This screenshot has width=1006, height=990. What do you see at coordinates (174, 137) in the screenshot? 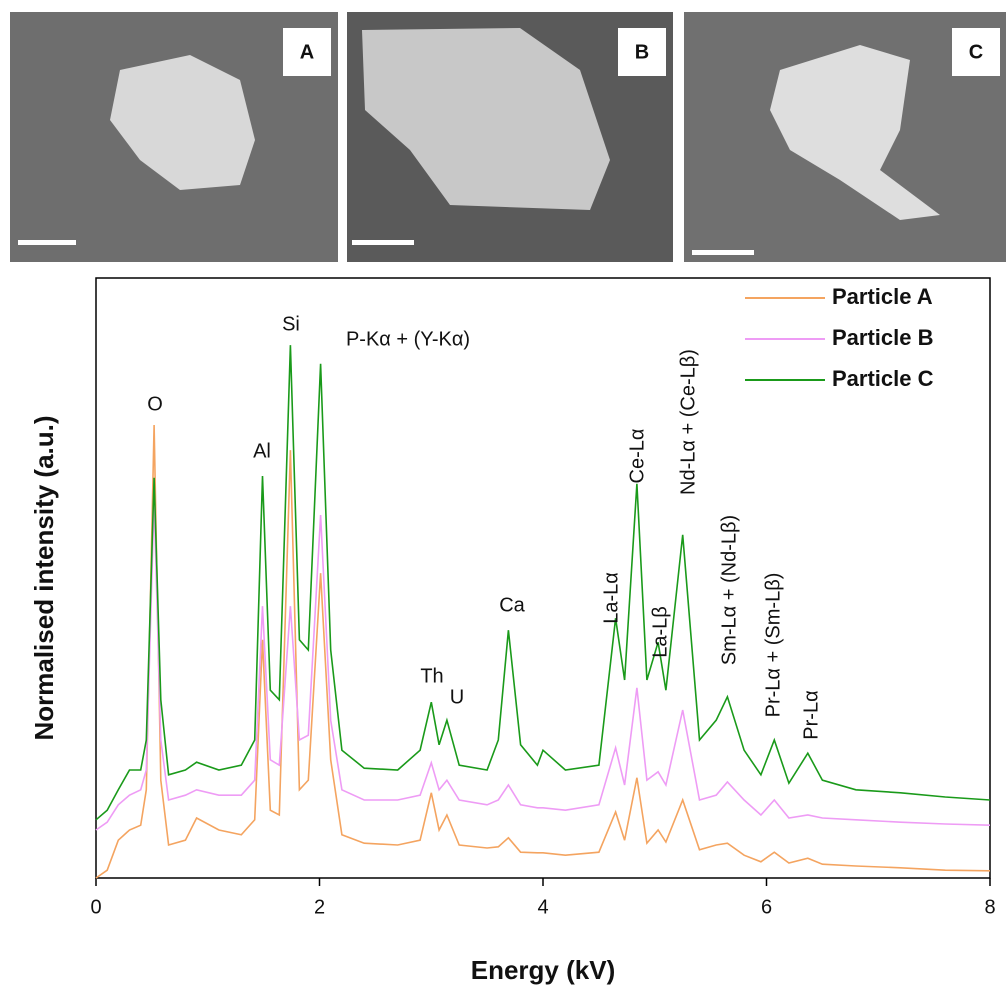
I see `sem-panel-a: A` at bounding box center [174, 137].